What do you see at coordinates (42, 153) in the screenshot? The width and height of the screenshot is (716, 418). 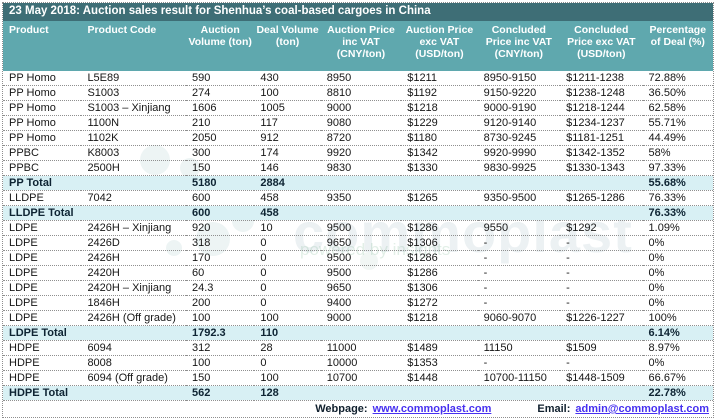 I see `cell: PPBC` at bounding box center [42, 153].